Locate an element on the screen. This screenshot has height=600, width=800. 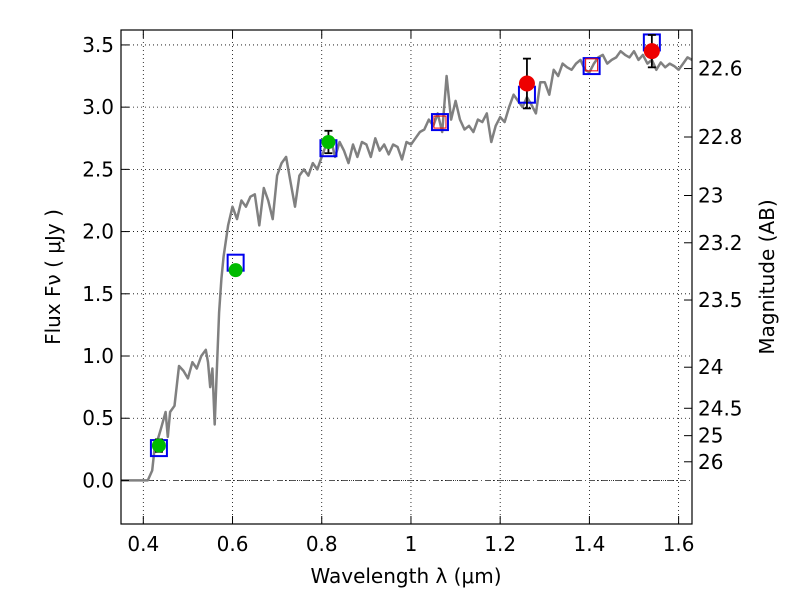
x-tick-label: 1.4 is located at coordinates (589, 544).